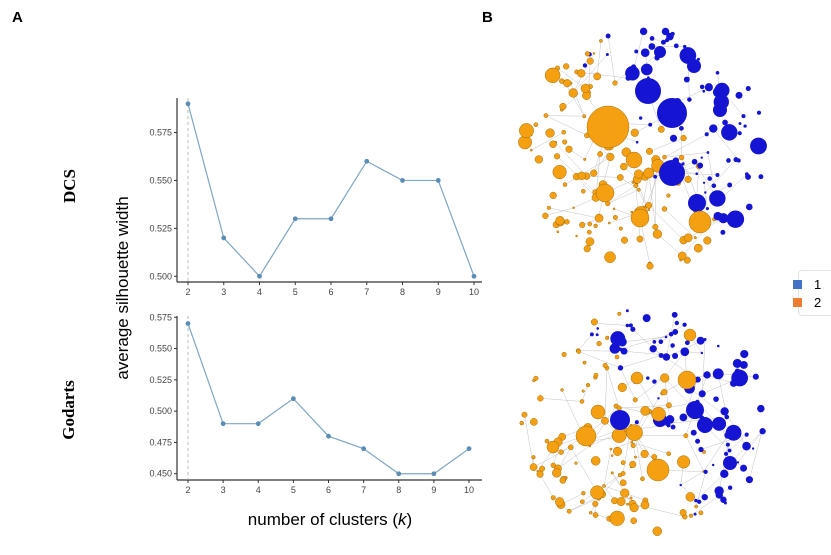  What do you see at coordinates (160, 180) in the screenshot?
I see `y-tick-label: 0.550` at bounding box center [160, 180].